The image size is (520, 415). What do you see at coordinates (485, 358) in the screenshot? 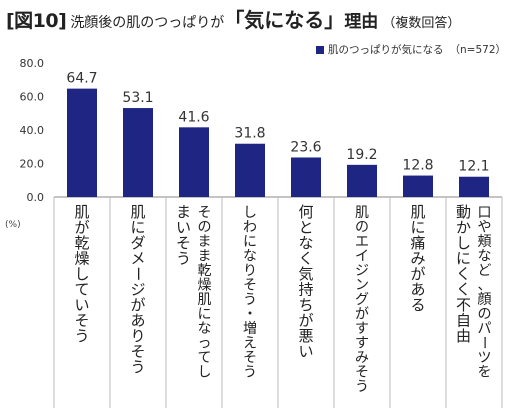
I see `category-label-char: ツ` at bounding box center [485, 358].